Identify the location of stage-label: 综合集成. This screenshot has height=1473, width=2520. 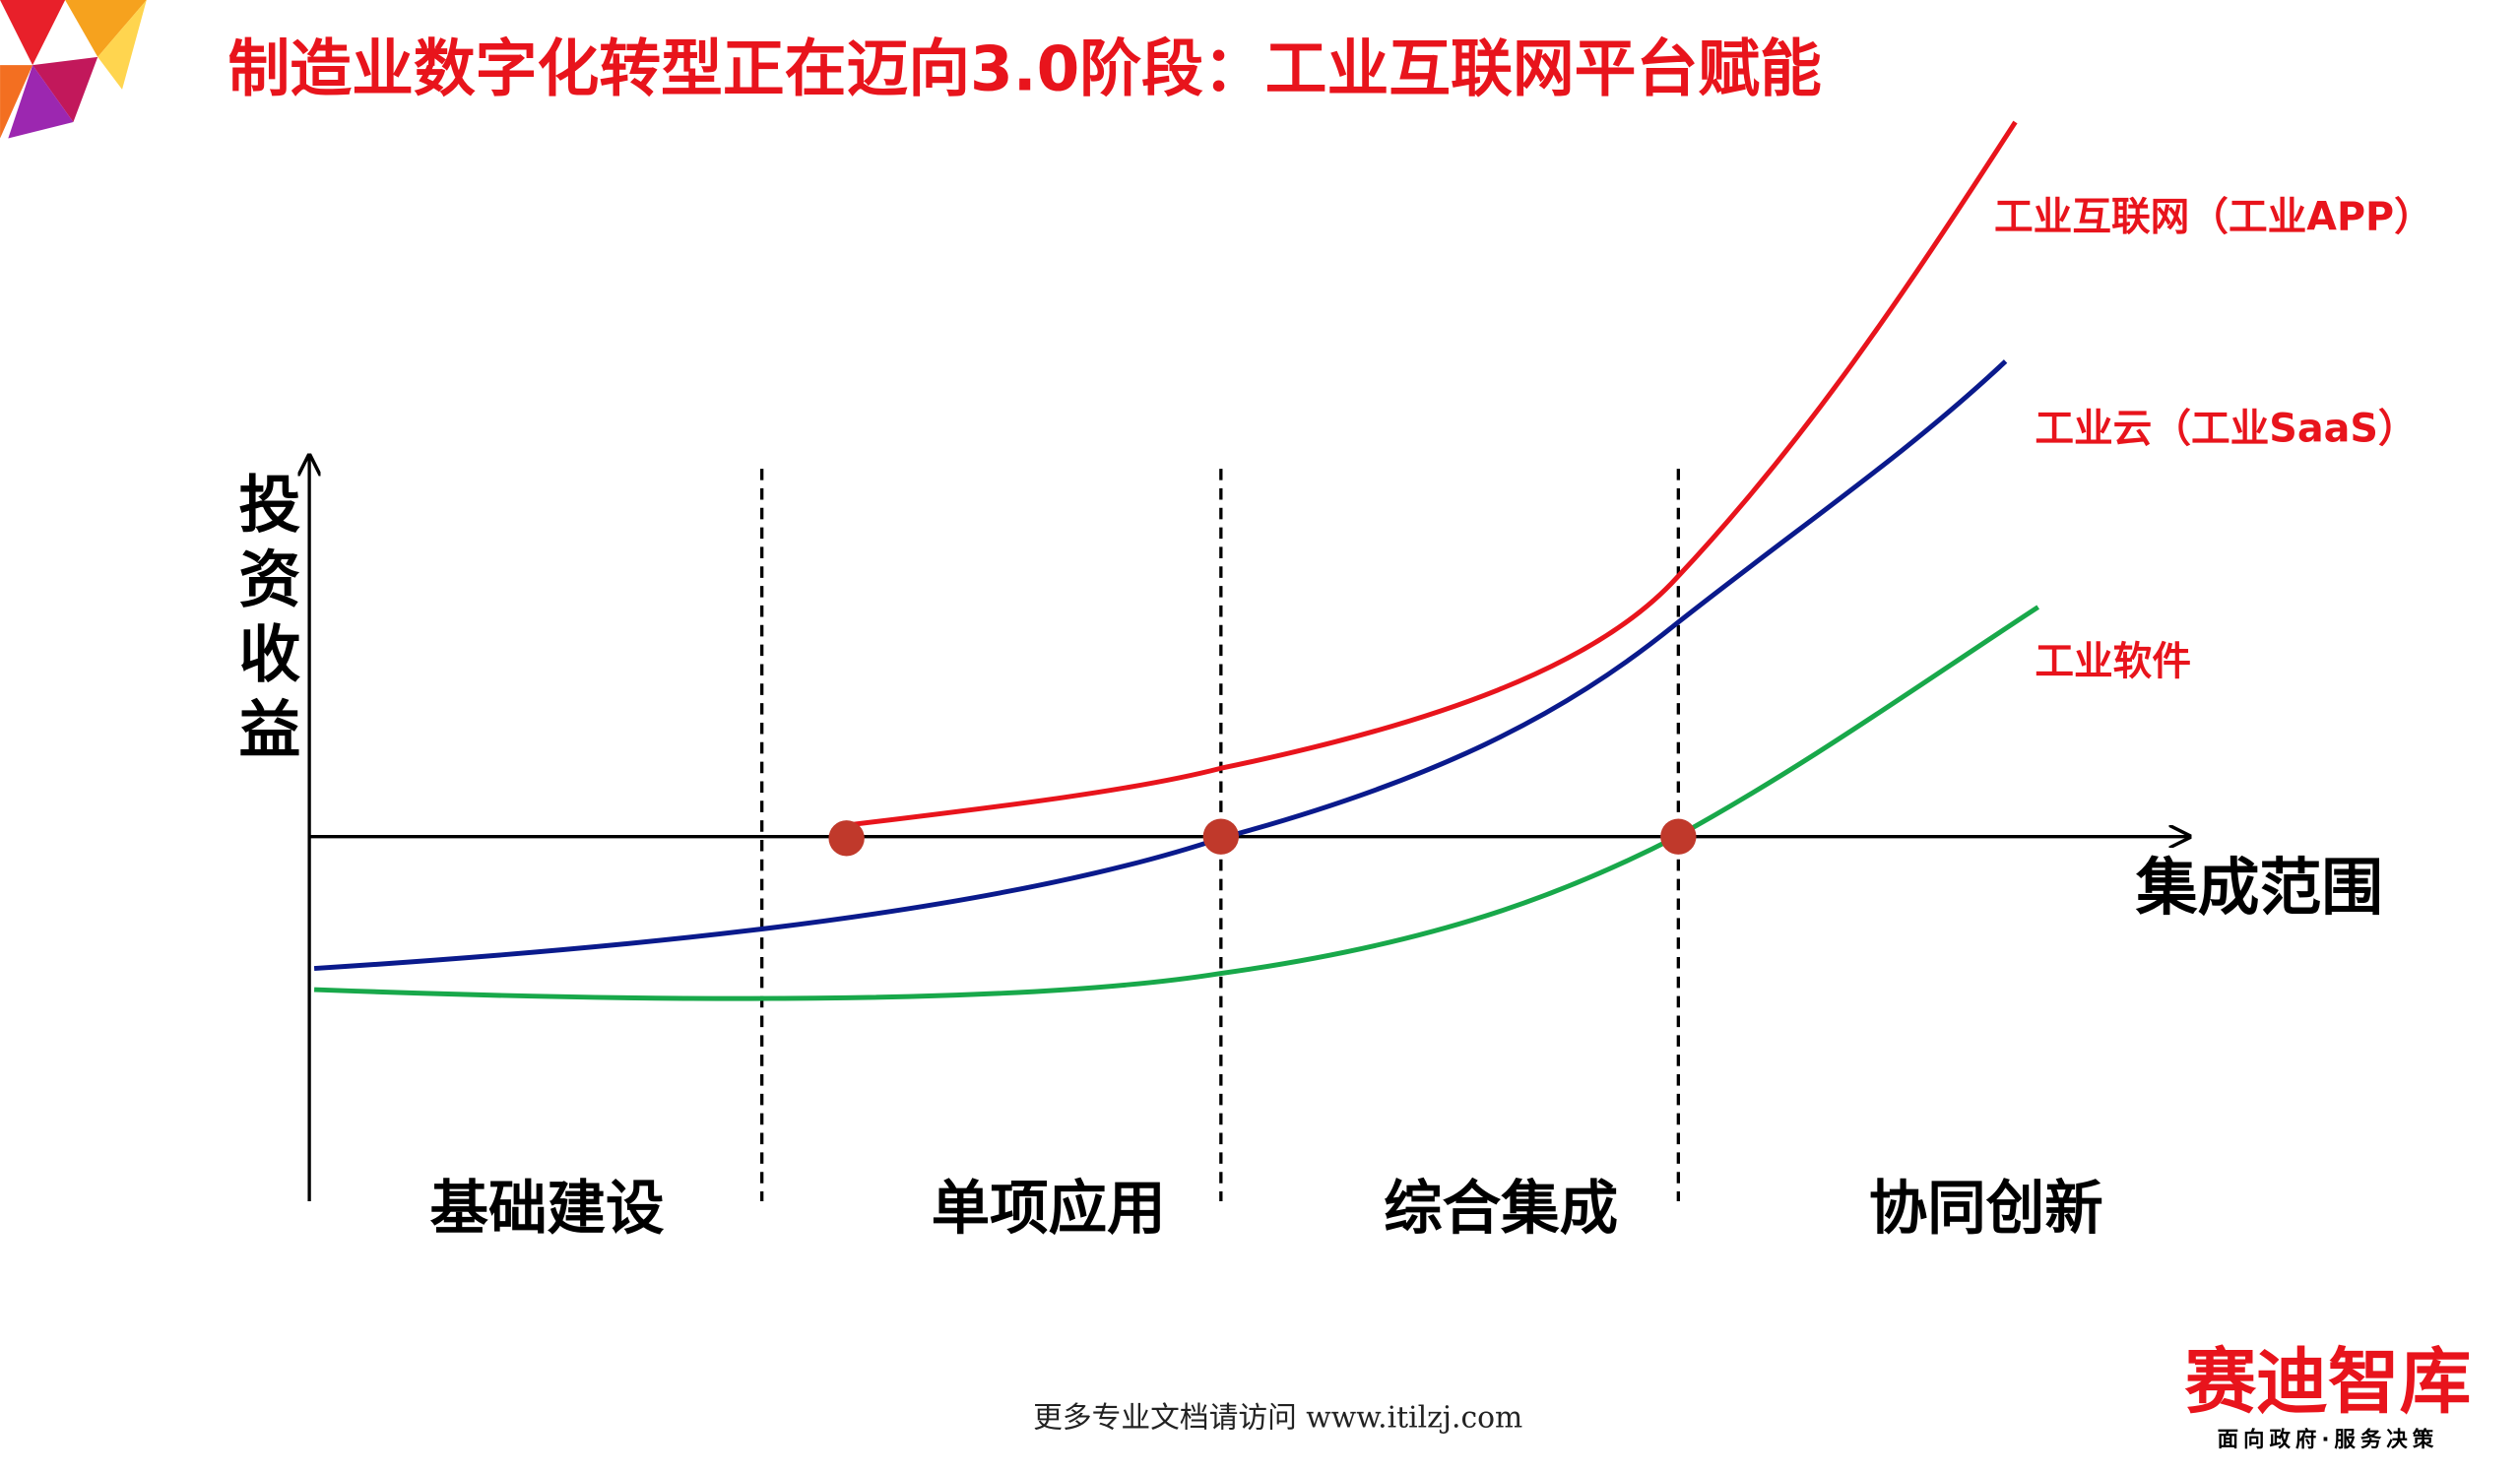
(1501, 1210).